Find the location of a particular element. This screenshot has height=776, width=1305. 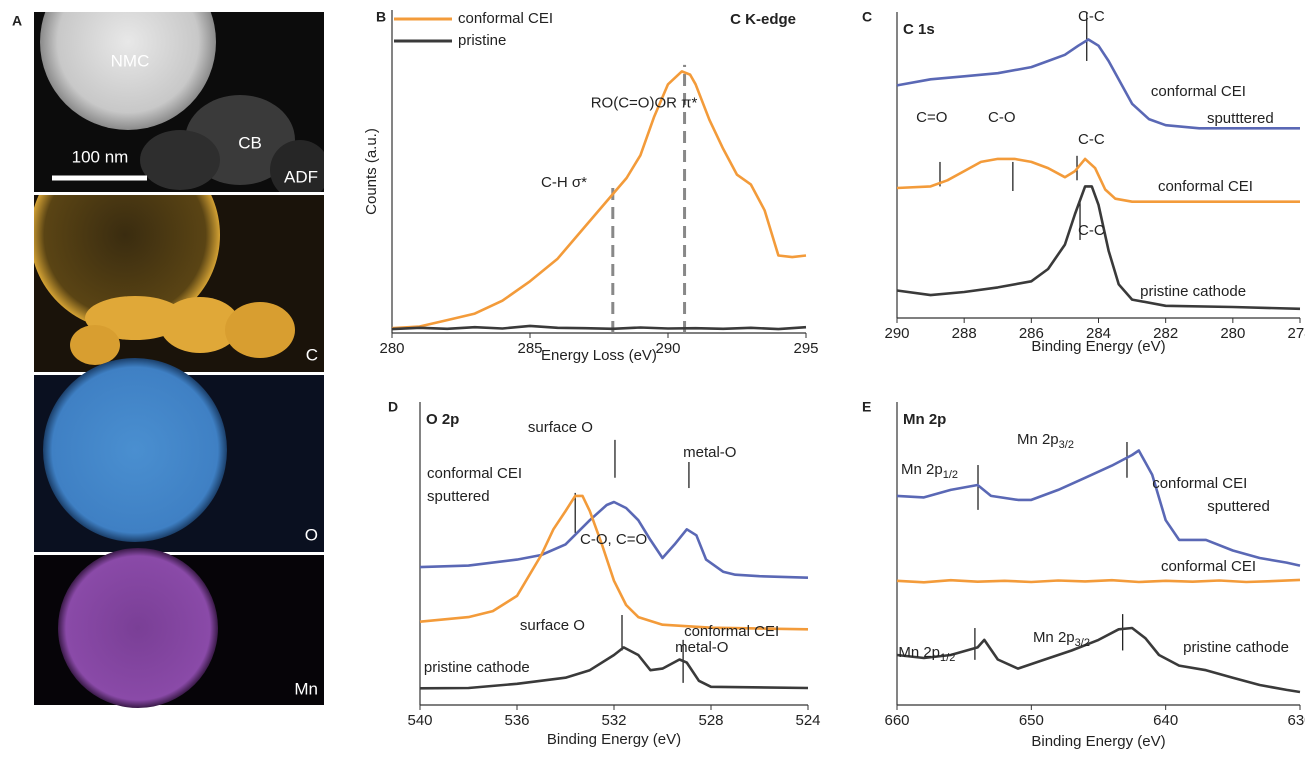

annotation: C=O is located at coordinates (931, 117).